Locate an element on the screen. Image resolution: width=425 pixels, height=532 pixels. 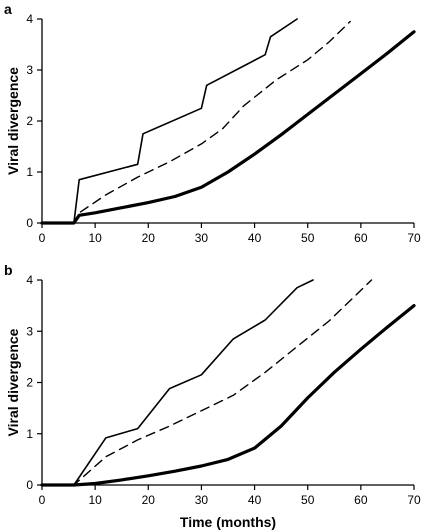
panel-label: b is located at coordinates (8, 270).